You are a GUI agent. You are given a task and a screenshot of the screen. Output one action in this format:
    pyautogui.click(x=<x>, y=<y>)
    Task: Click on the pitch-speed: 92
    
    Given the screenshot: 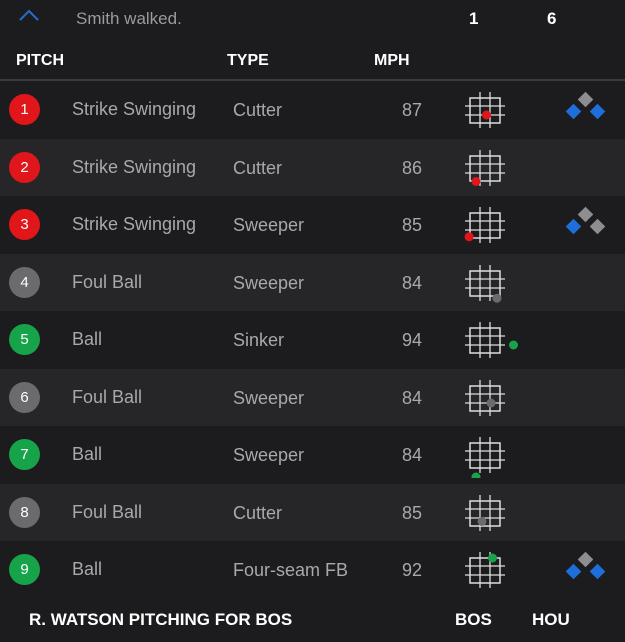 What is the action you would take?
    pyautogui.click(x=411, y=570)
    